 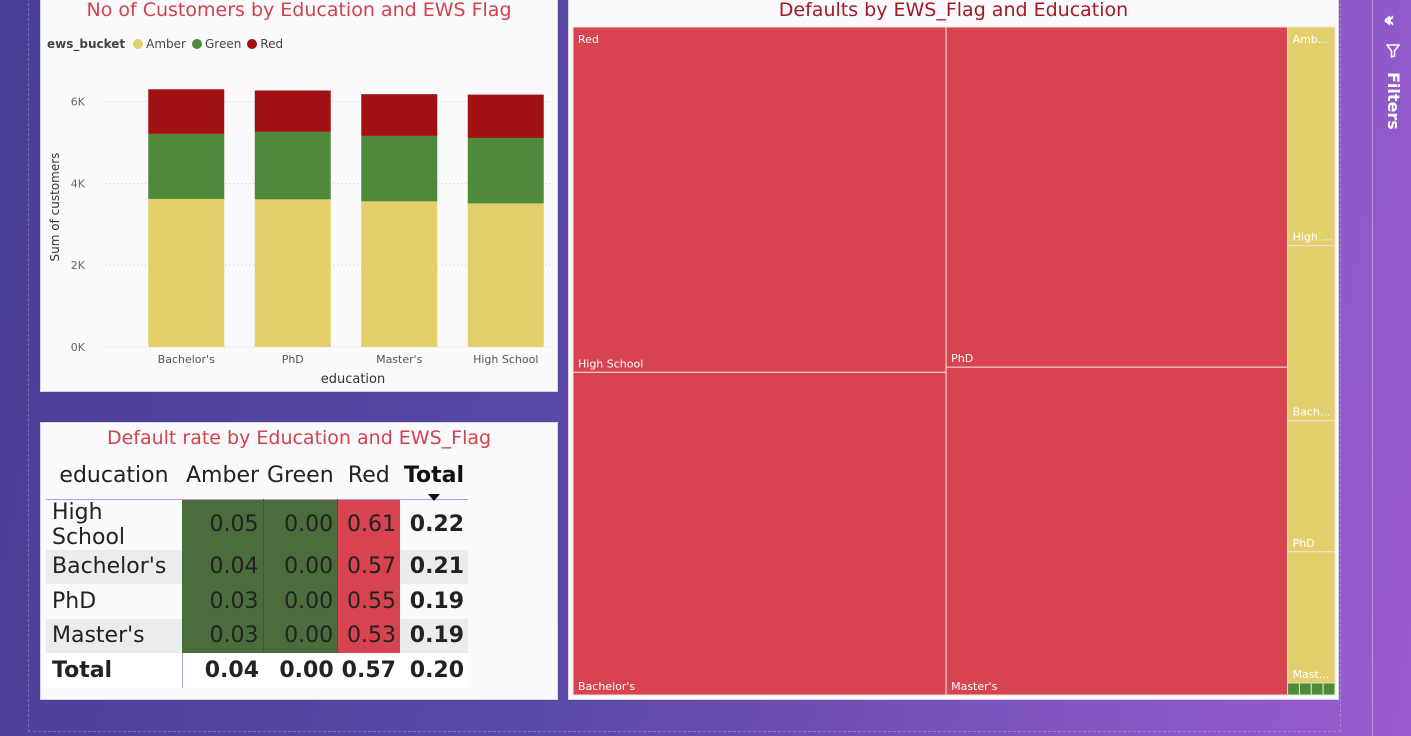 I want to click on matrix-header-green: Green, so click(x=300, y=476).